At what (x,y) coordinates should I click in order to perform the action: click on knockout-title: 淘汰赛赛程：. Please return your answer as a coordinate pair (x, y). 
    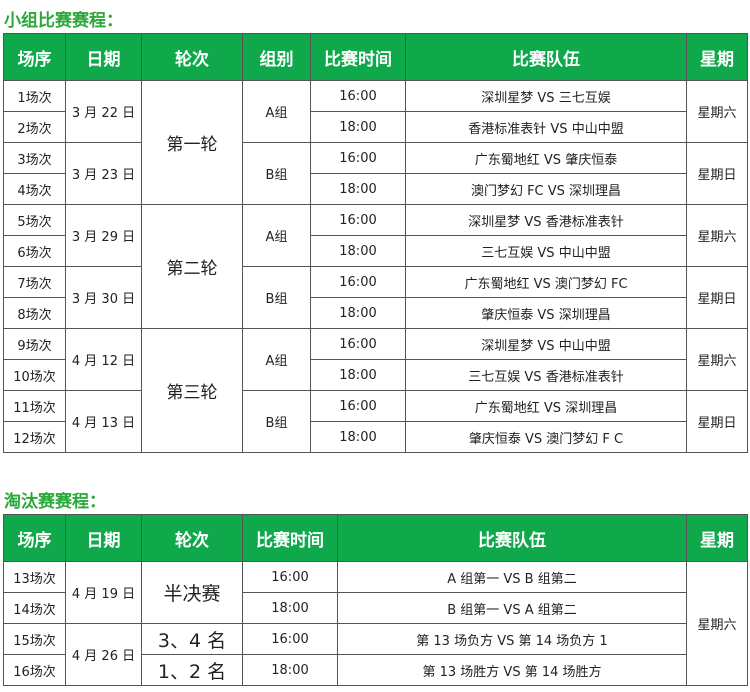
    Looking at the image, I should click on (55, 502).